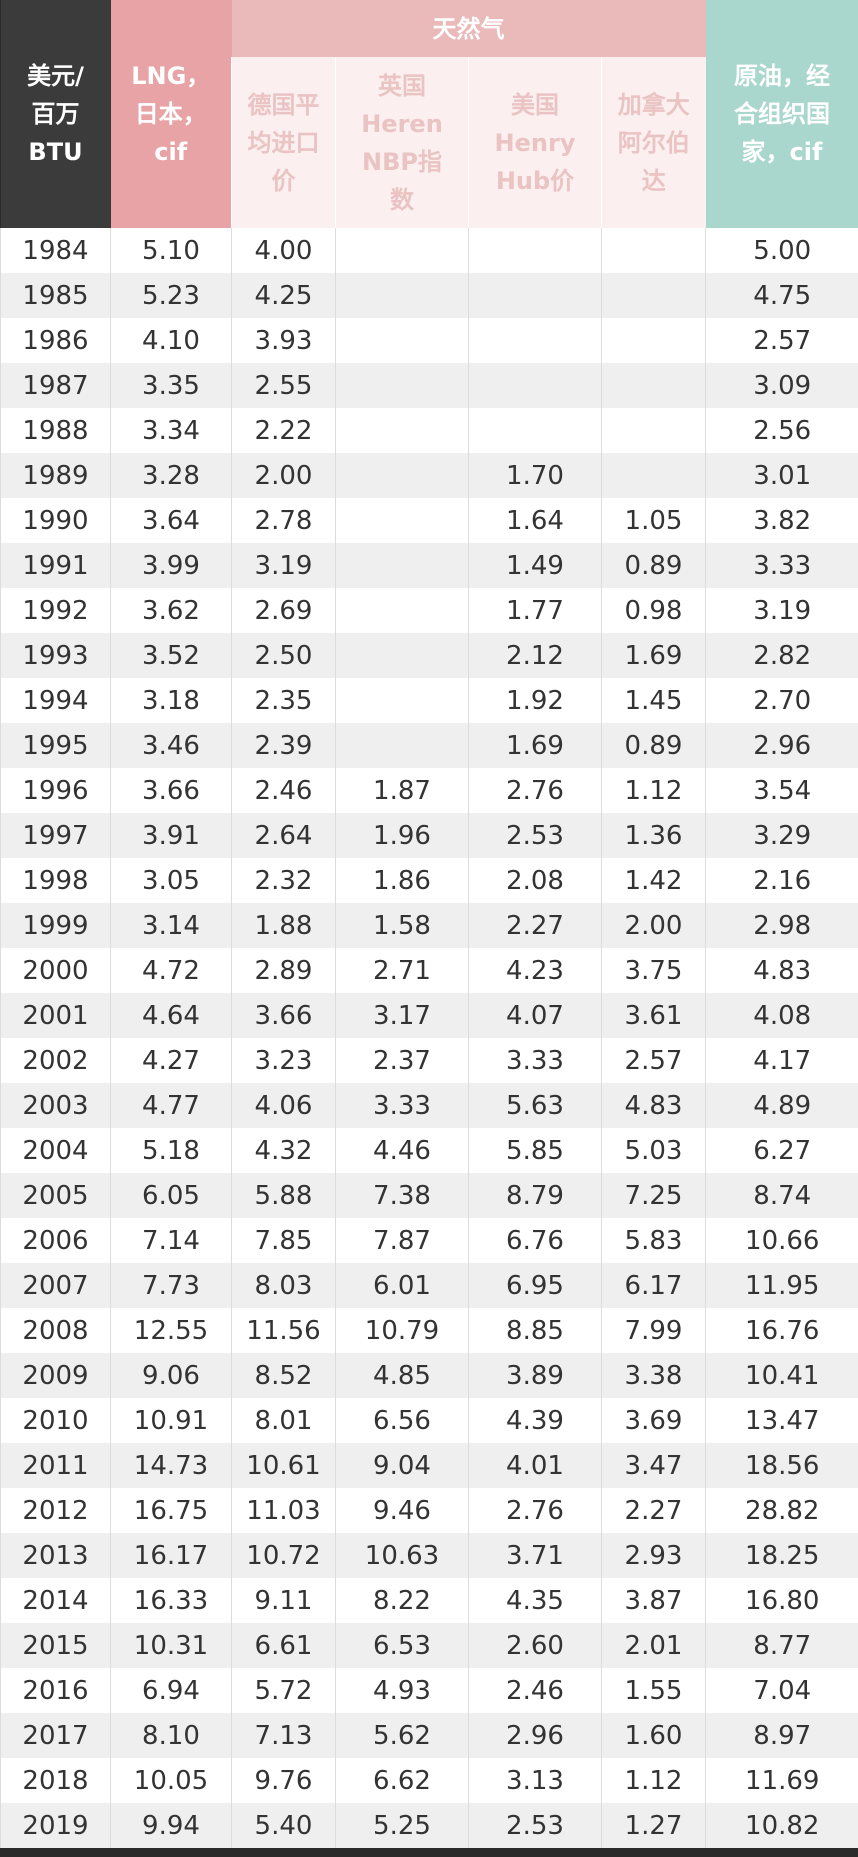 The width and height of the screenshot is (858, 1857). Describe the element at coordinates (55, 1240) in the screenshot. I see `year-cell: 2006` at that location.